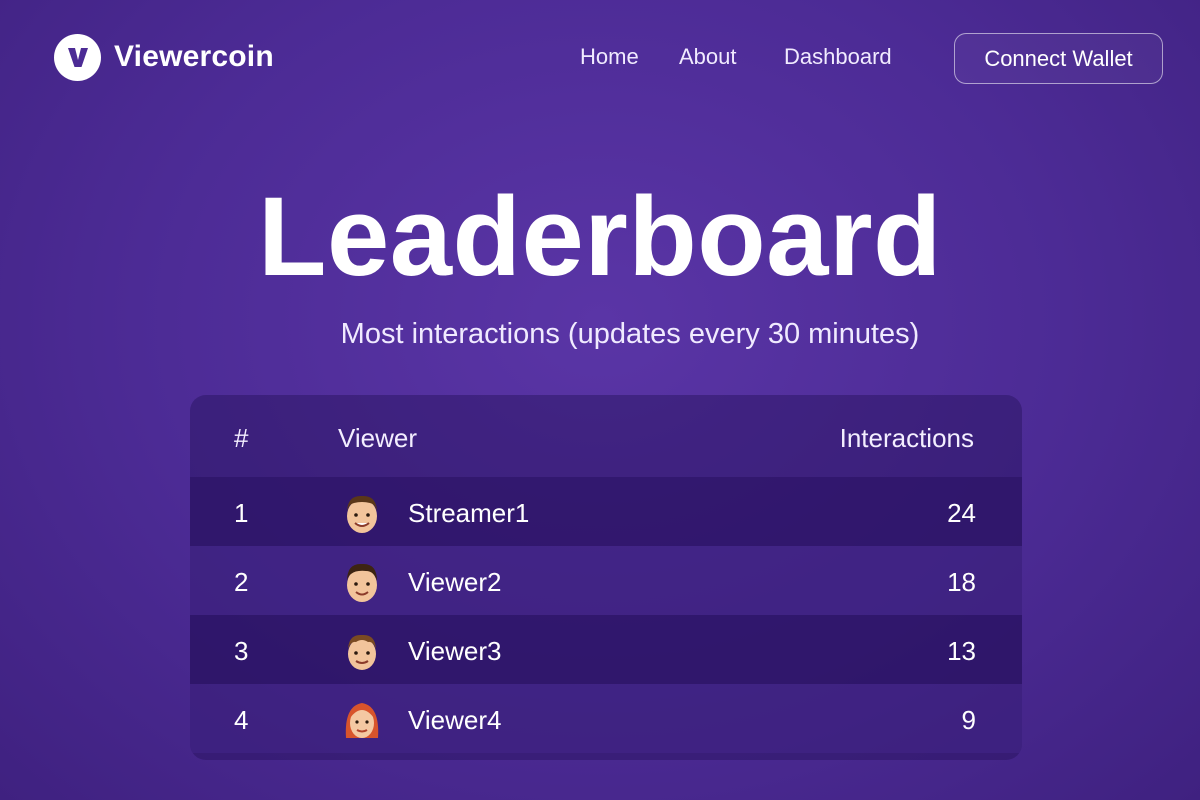  I want to click on row-interactions: 18, so click(961, 582).